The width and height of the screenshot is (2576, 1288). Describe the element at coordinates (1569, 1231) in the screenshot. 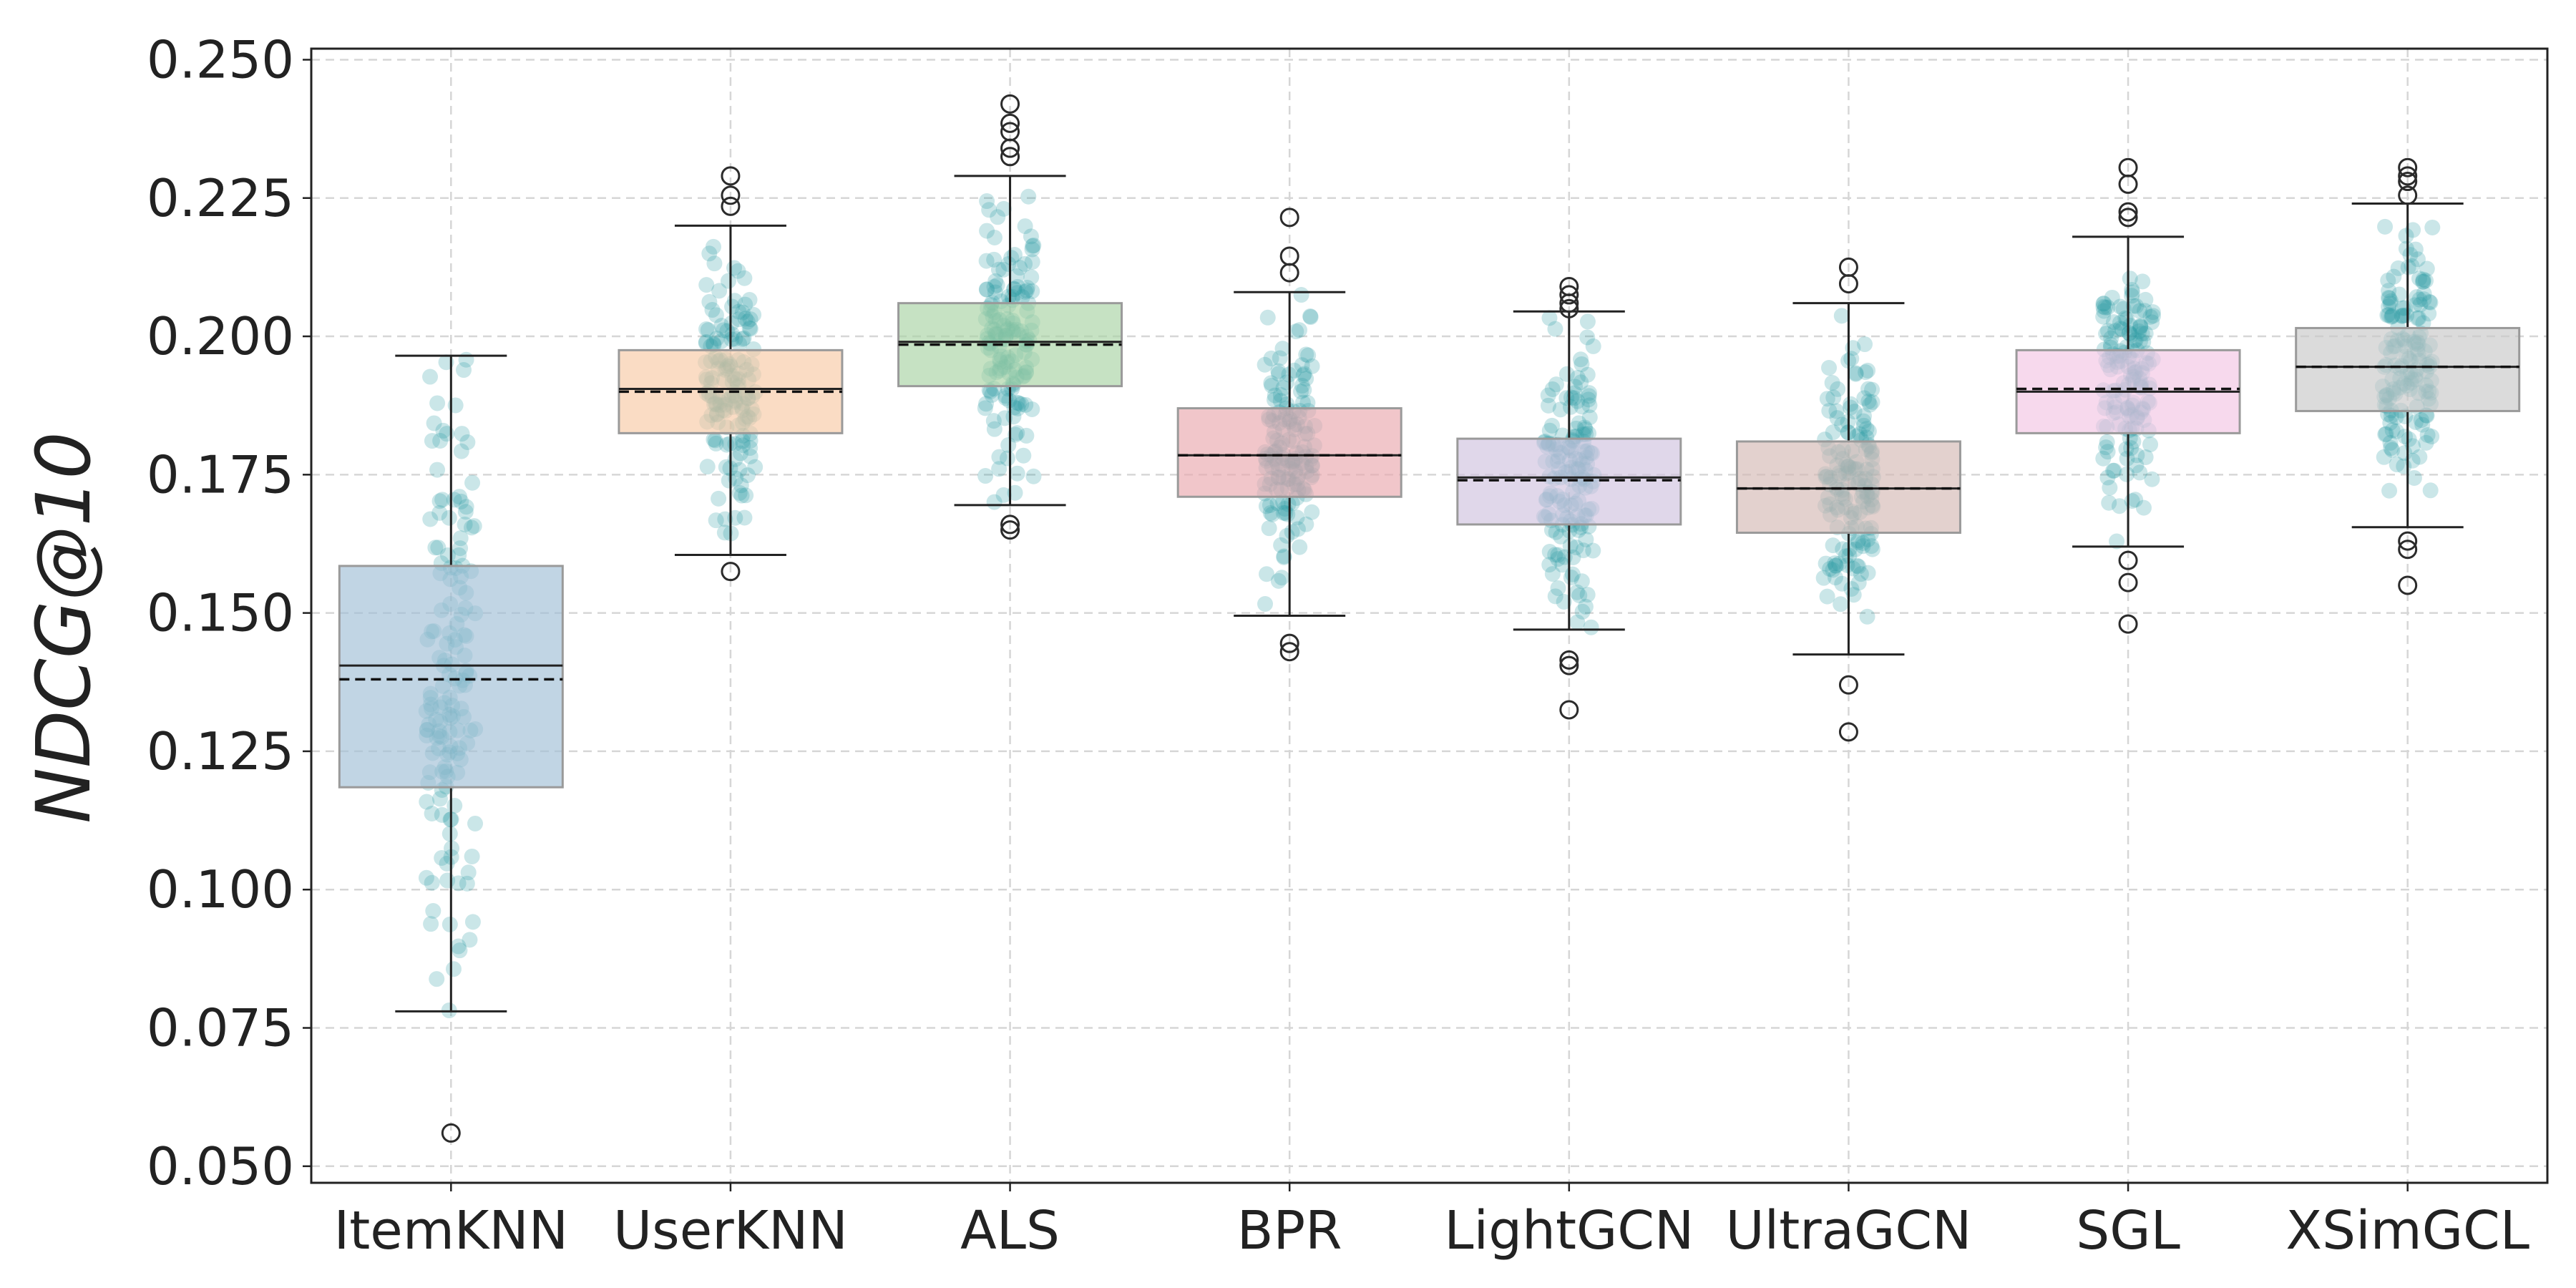

I see `x-tick-label-lightgcn: LightGCN` at that location.